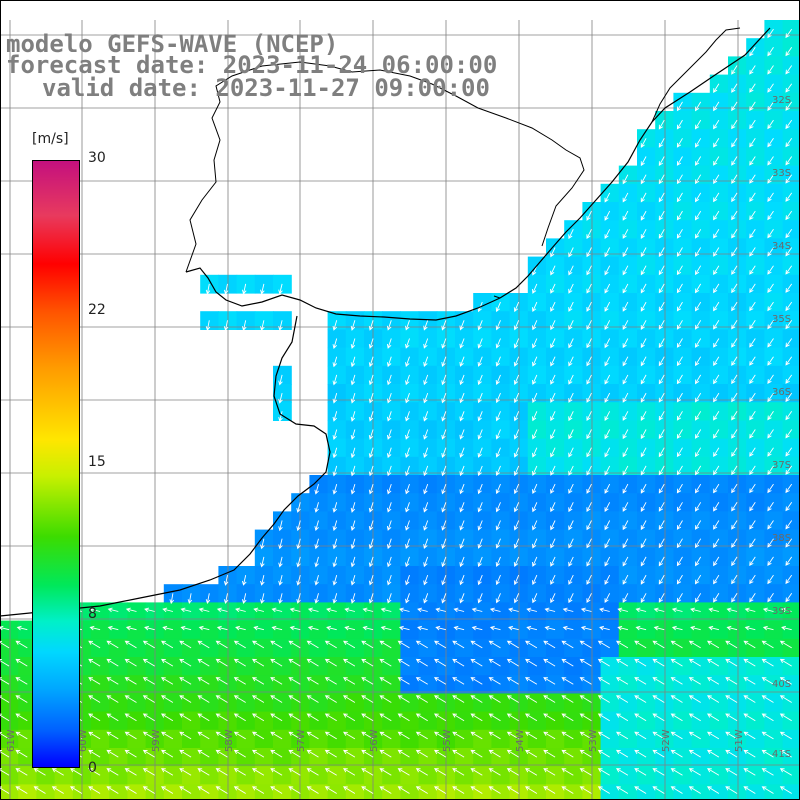 This screenshot has width=800, height=800. What do you see at coordinates (97, 310) in the screenshot?
I see `colorbar-tick-22: 22` at bounding box center [97, 310].